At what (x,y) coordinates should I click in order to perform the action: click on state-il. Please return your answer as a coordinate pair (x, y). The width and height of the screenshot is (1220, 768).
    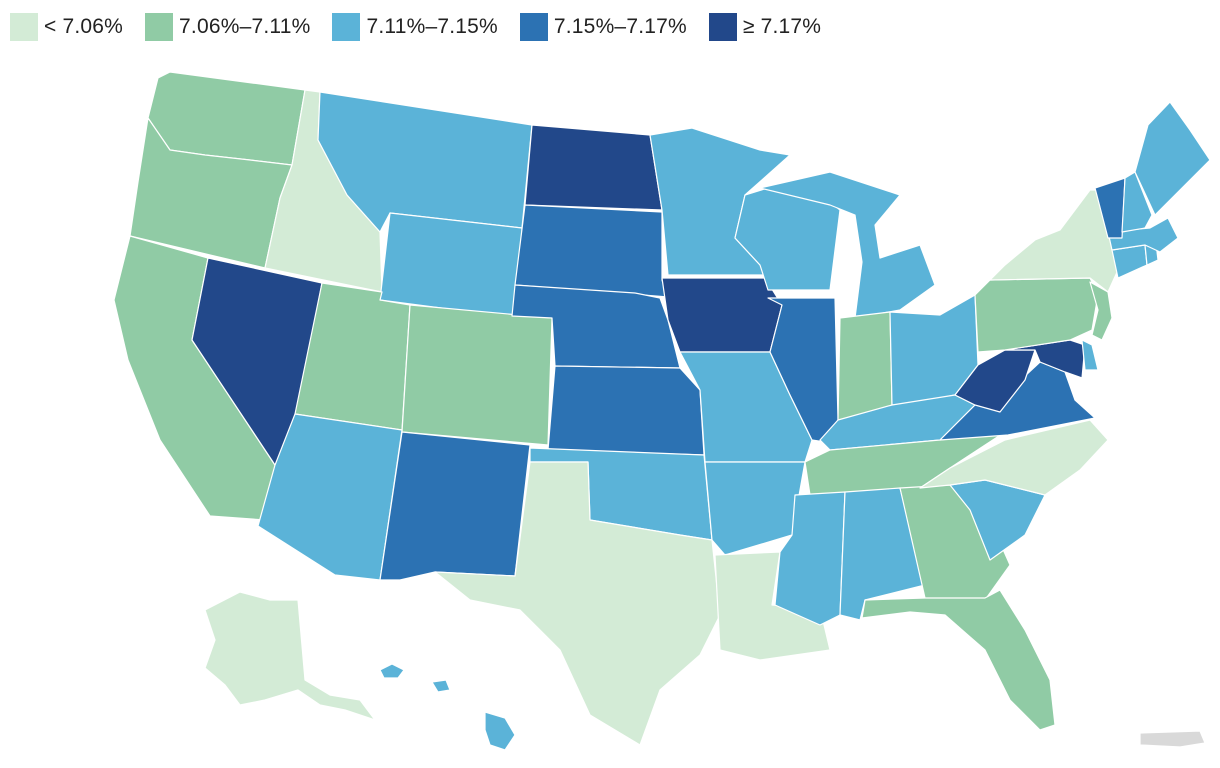
    Looking at the image, I should click on (803, 370).